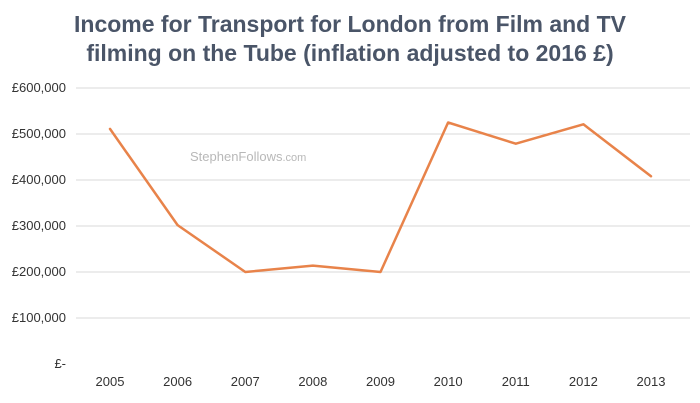  I want to click on y-tick-label: £600,000, so click(39, 87).